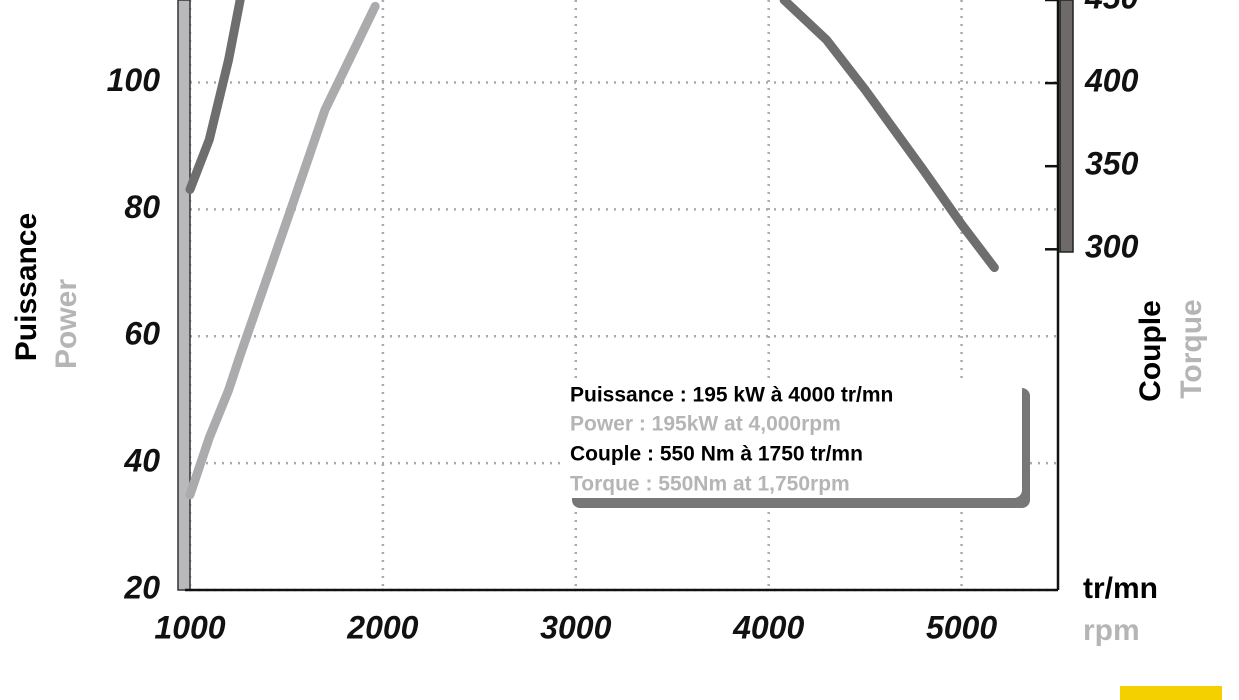  I want to click on brand-logo, so click(1171, 693).